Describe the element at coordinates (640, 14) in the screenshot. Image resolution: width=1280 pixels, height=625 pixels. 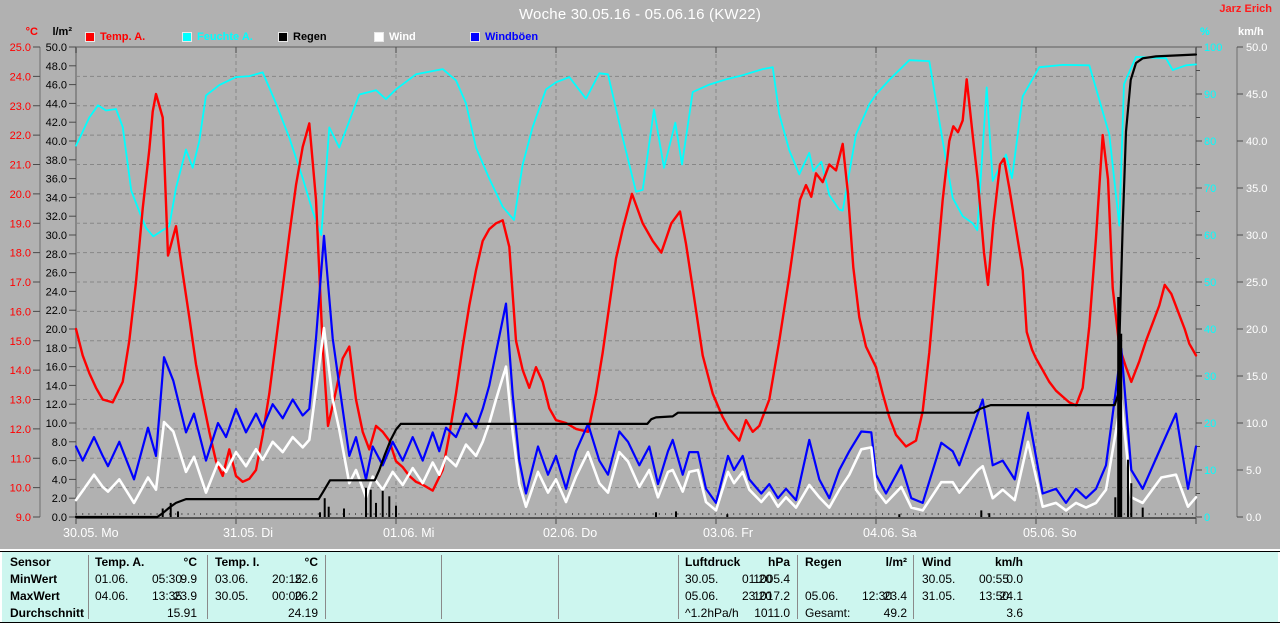
I see `page-title: Woche 30.05.16 - 05.06.16 (KW22)` at that location.